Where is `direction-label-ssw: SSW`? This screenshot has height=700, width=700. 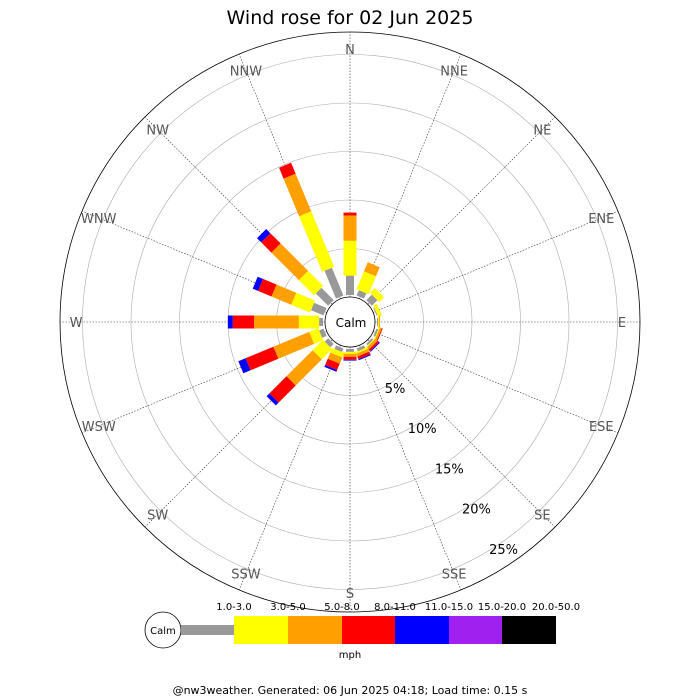 direction-label-ssw: SSW is located at coordinates (246, 574).